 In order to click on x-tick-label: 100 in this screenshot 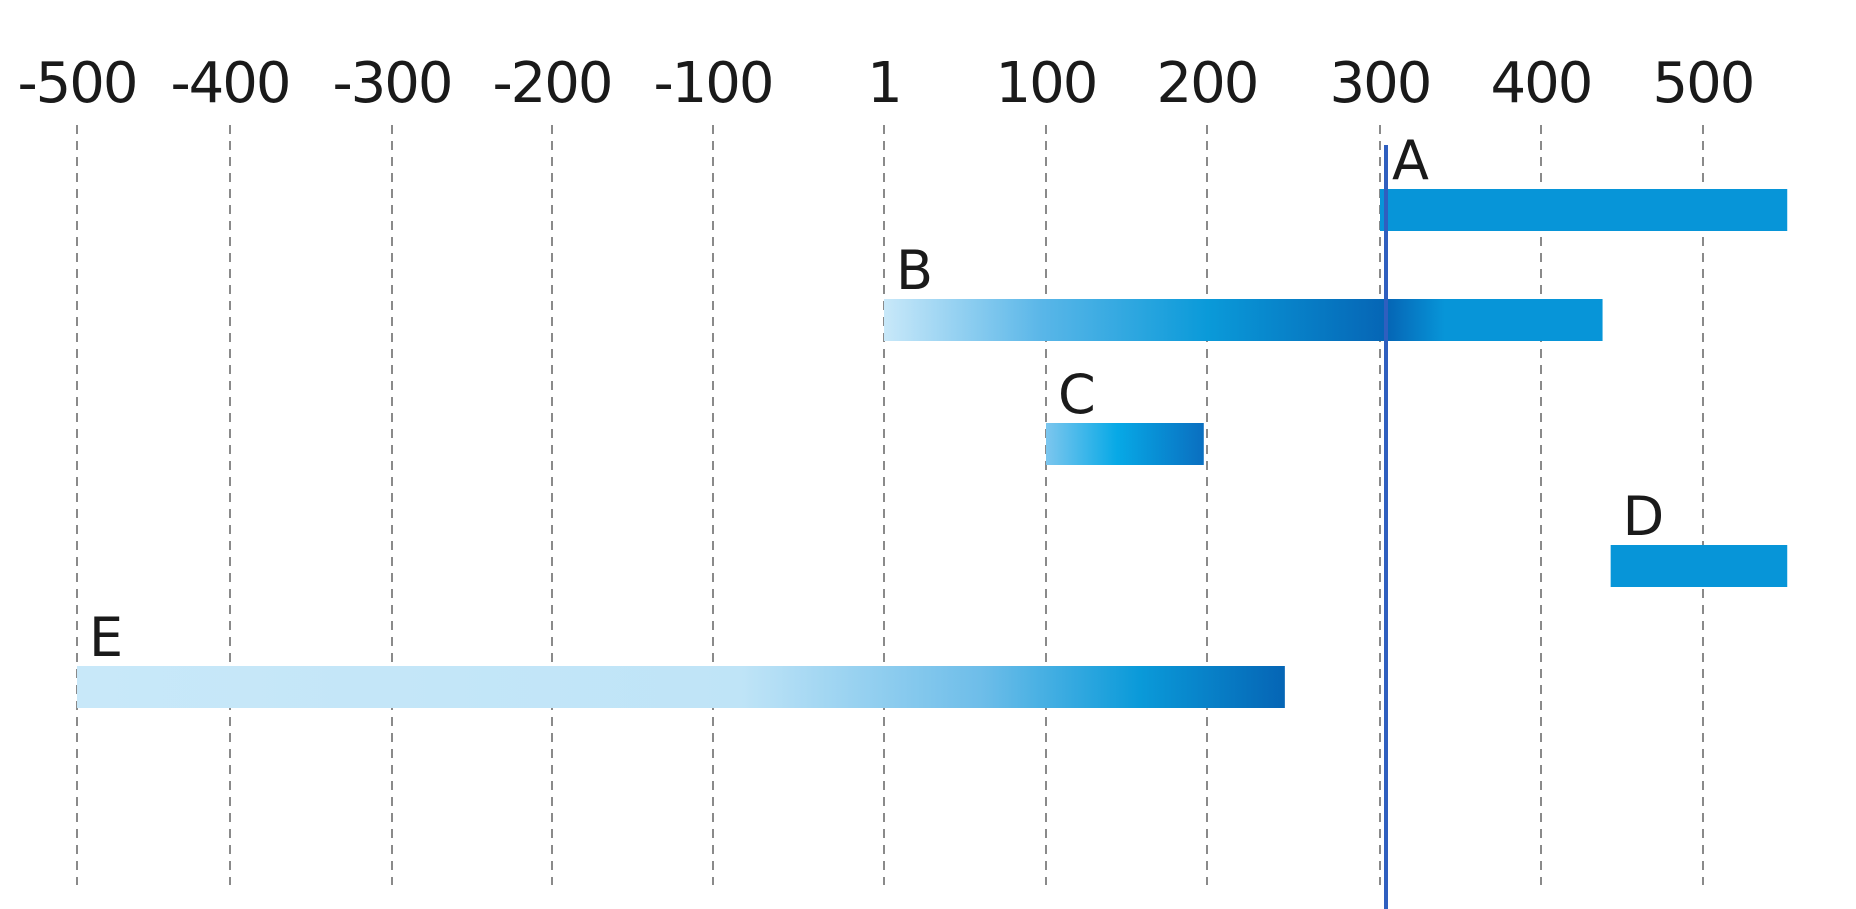, I will do `click(1046, 83)`.